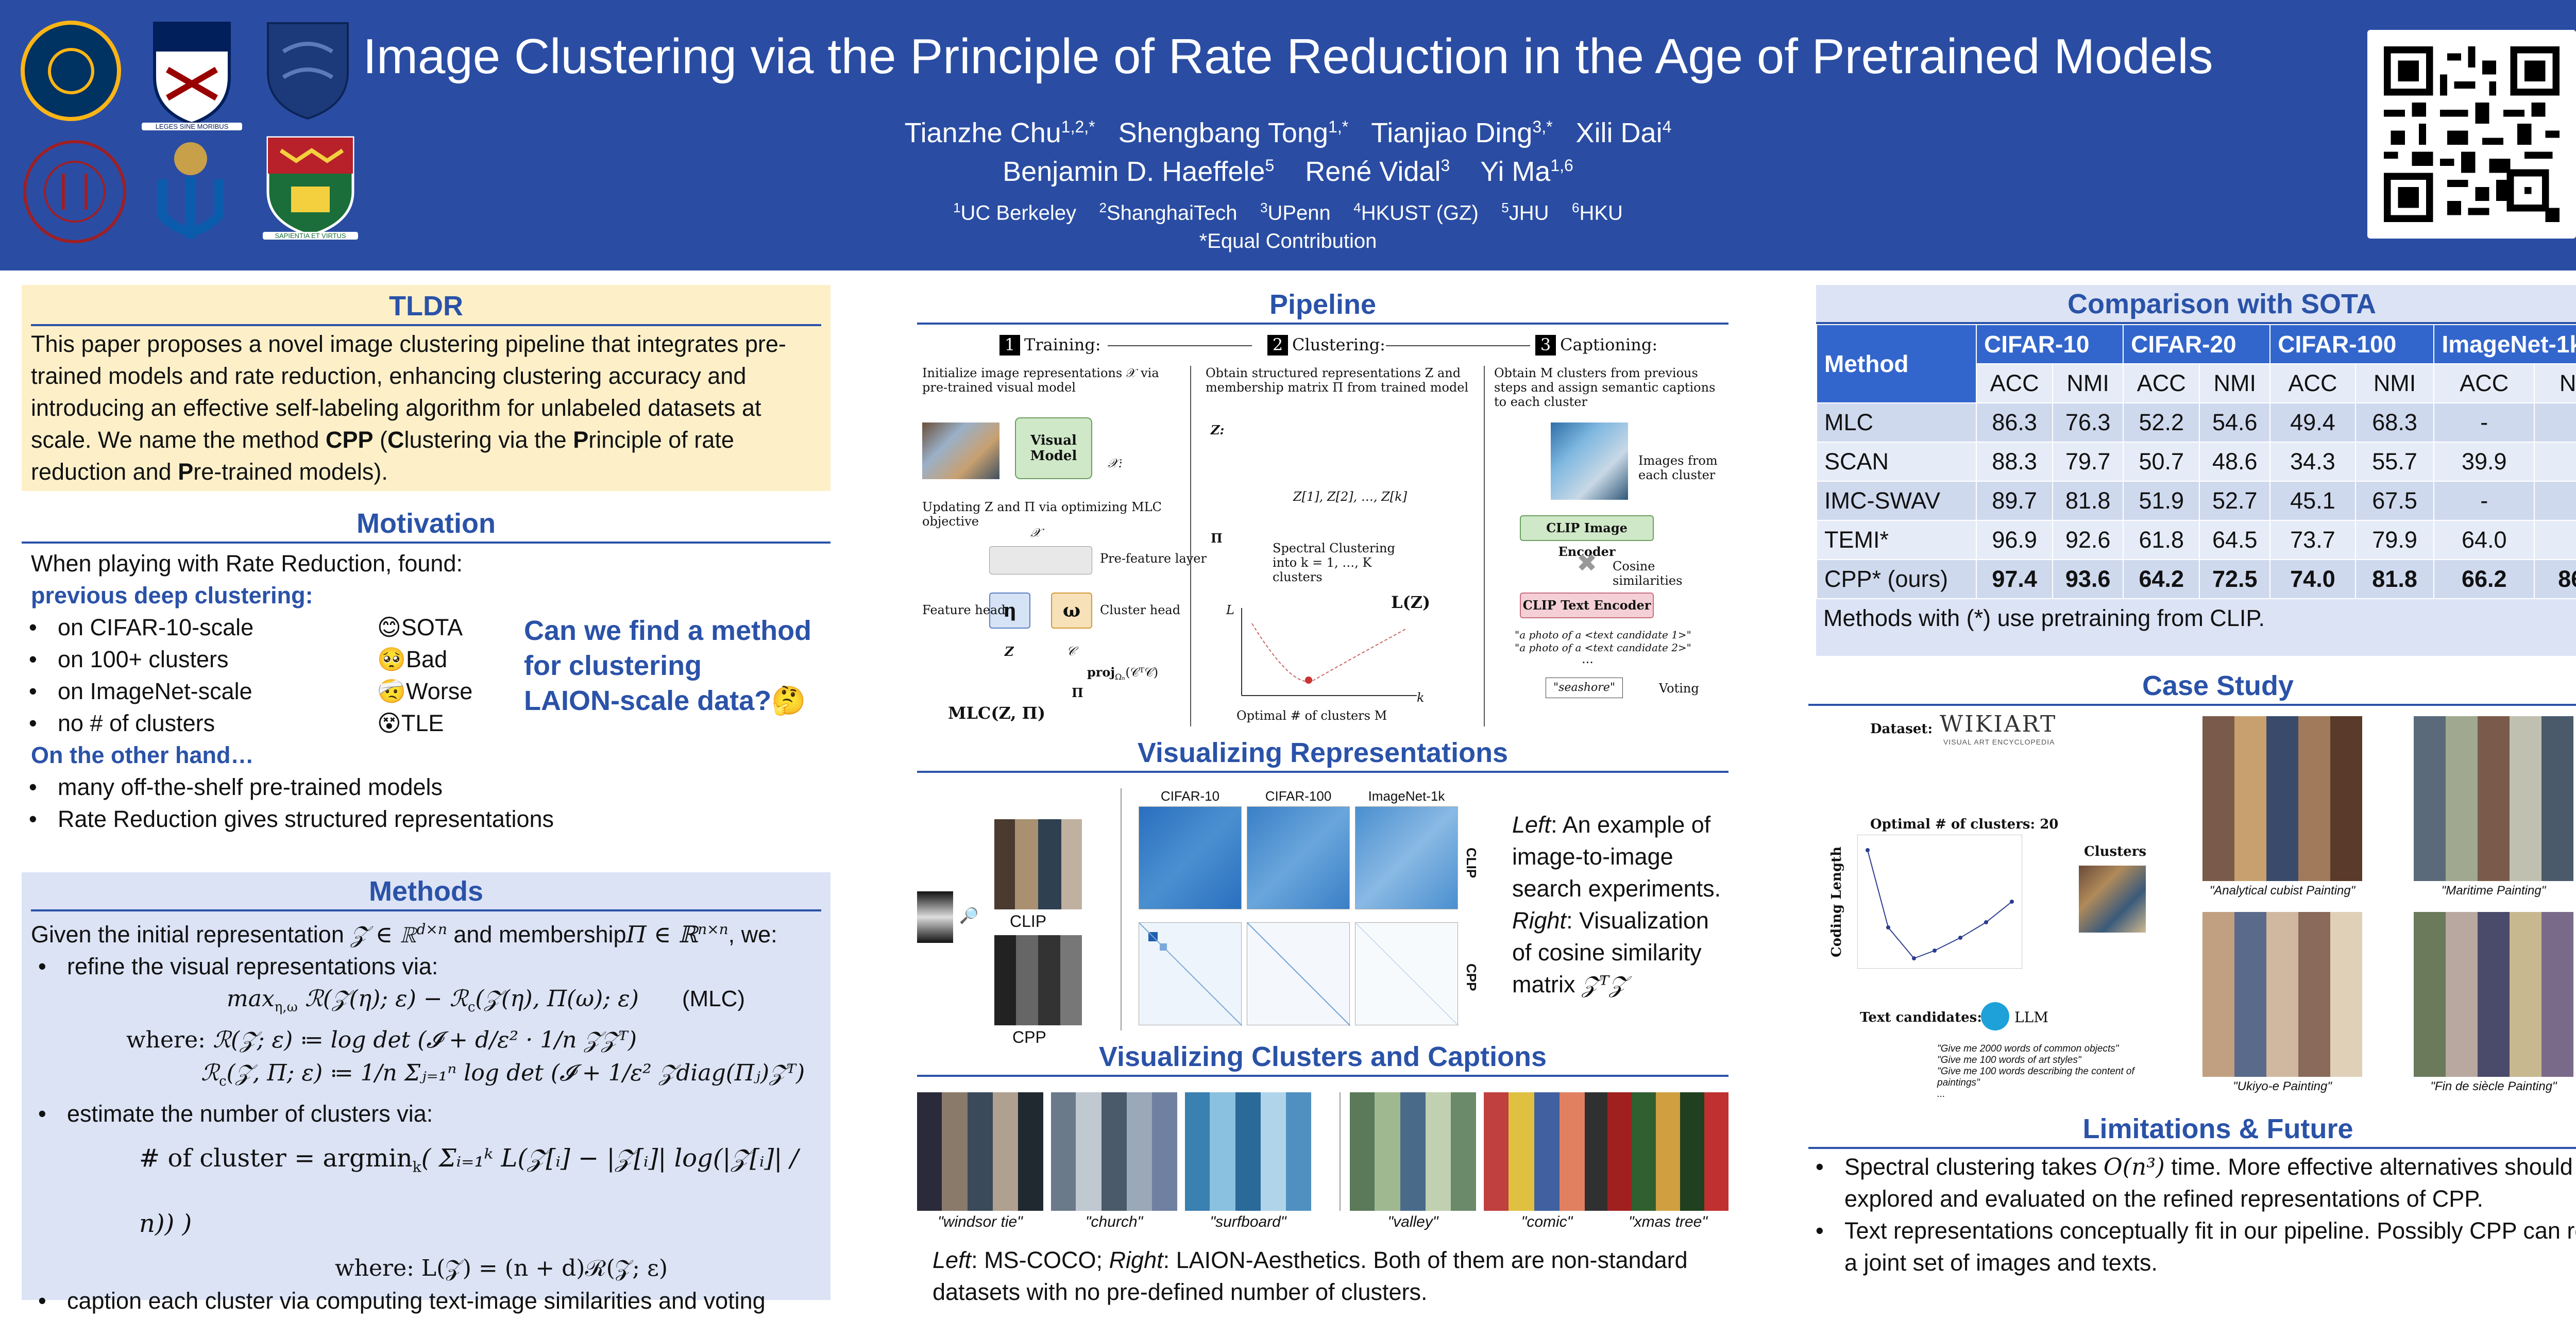 This screenshot has width=2576, height=1319. I want to click on column-label: ImageNet-1k, so click(1406, 796).